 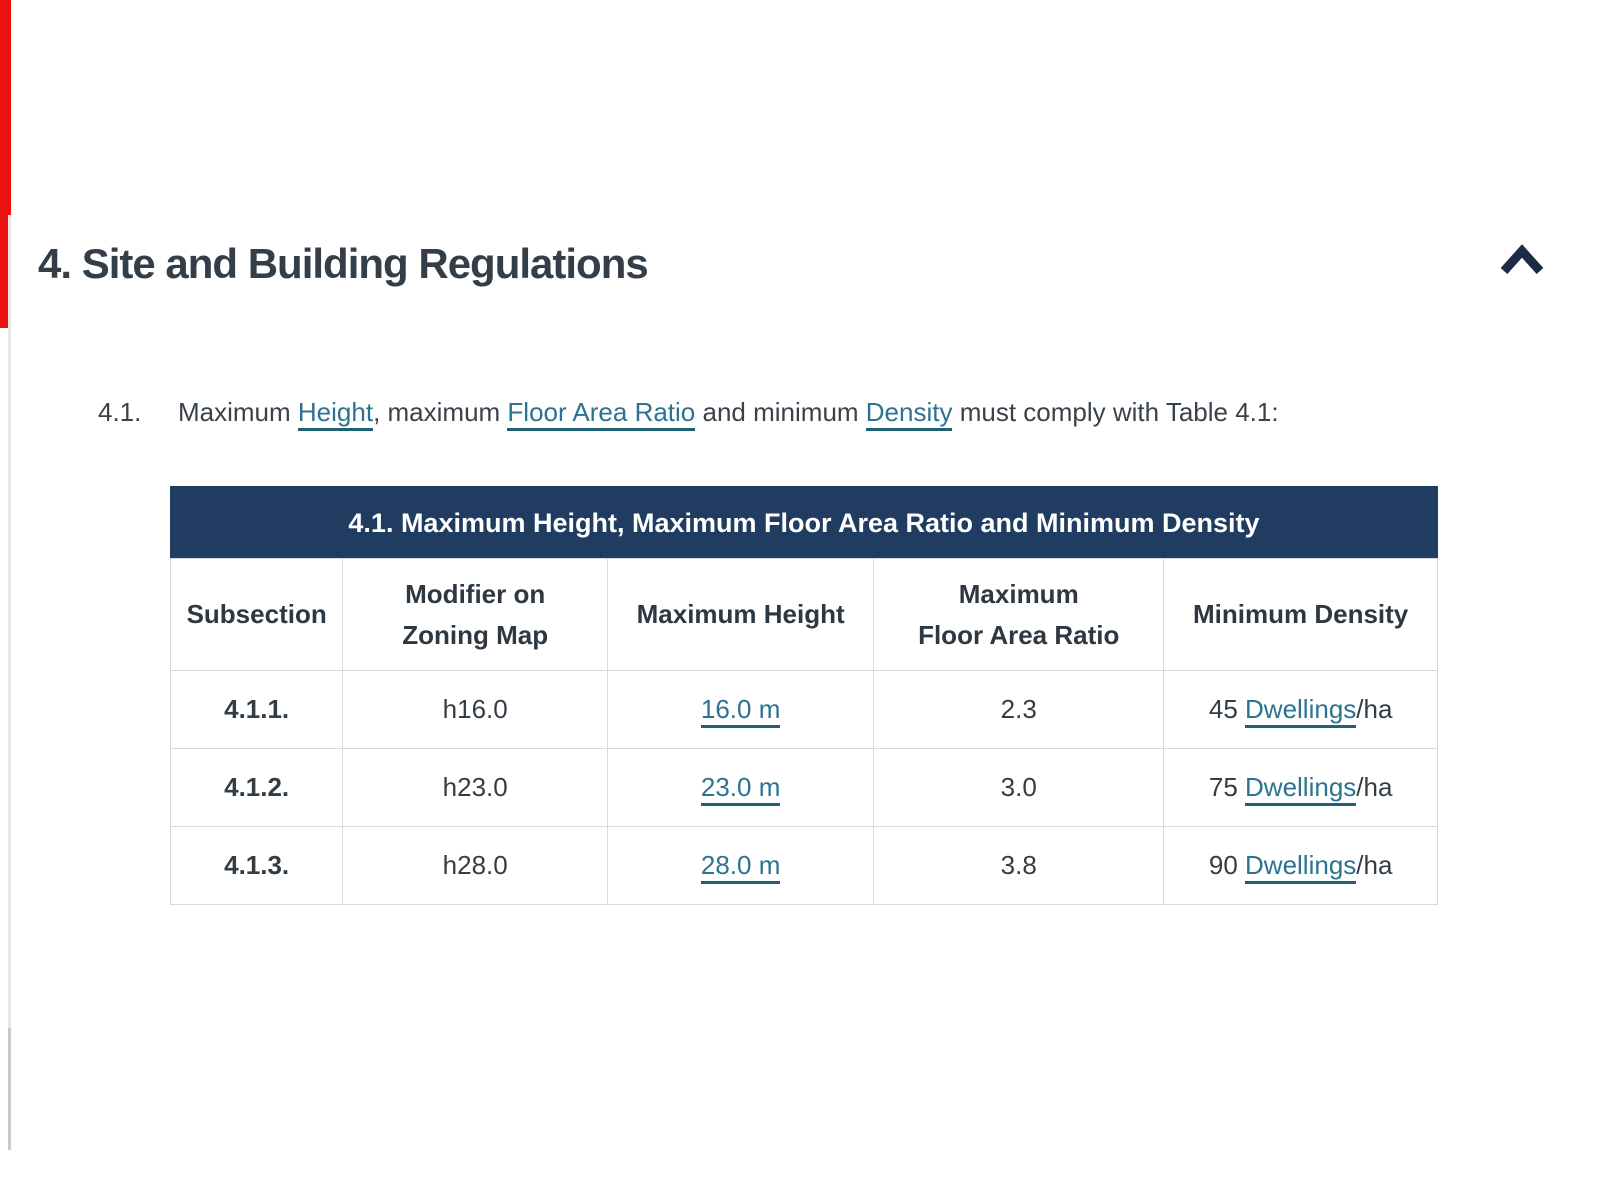 I want to click on density-value: 75, so click(x=1227, y=787).